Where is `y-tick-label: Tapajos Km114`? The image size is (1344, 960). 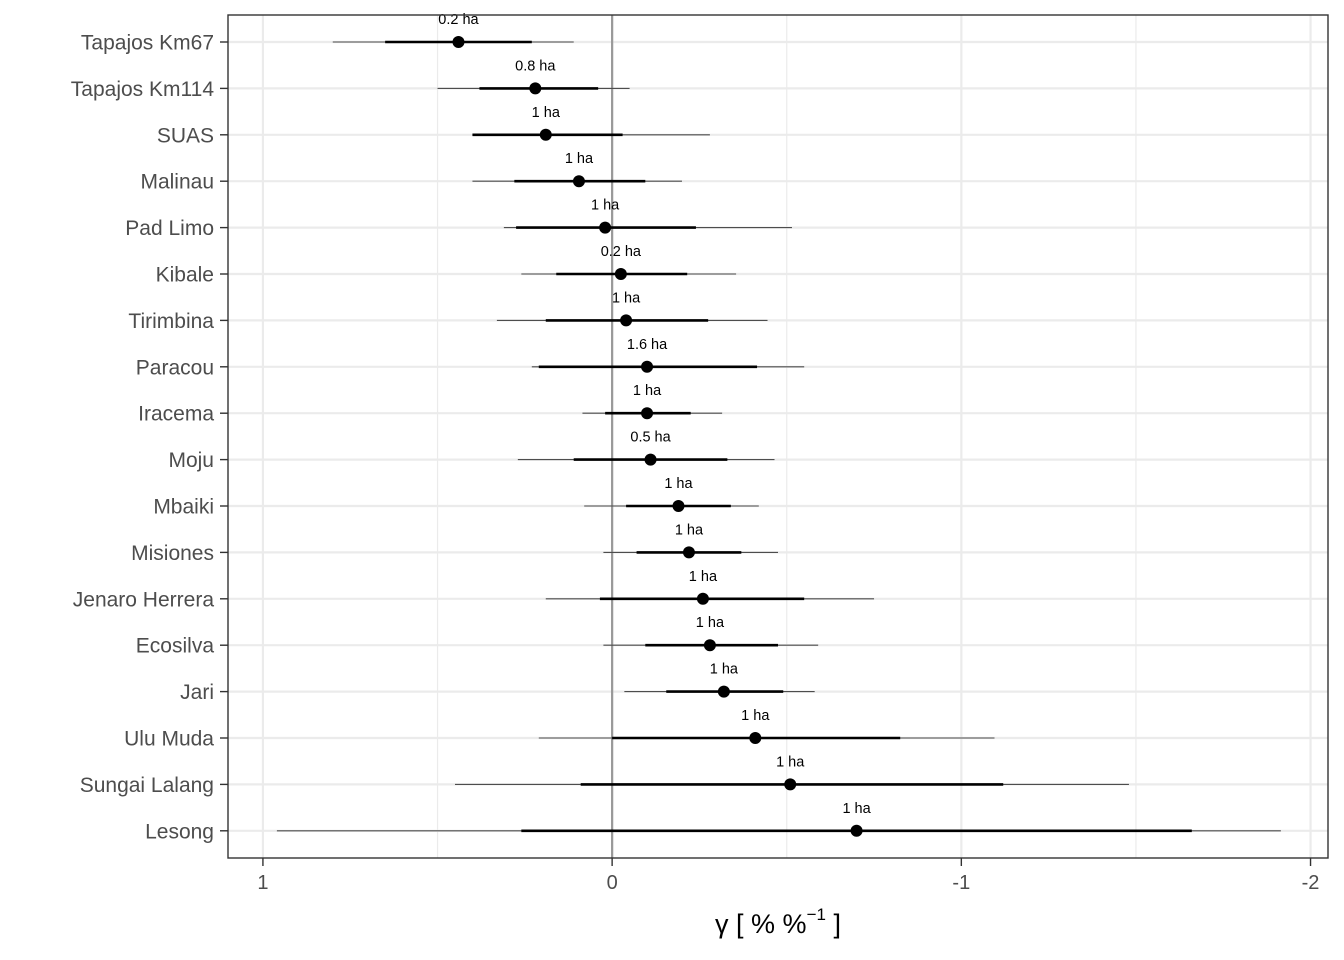
y-tick-label: Tapajos Km114 is located at coordinates (143, 89).